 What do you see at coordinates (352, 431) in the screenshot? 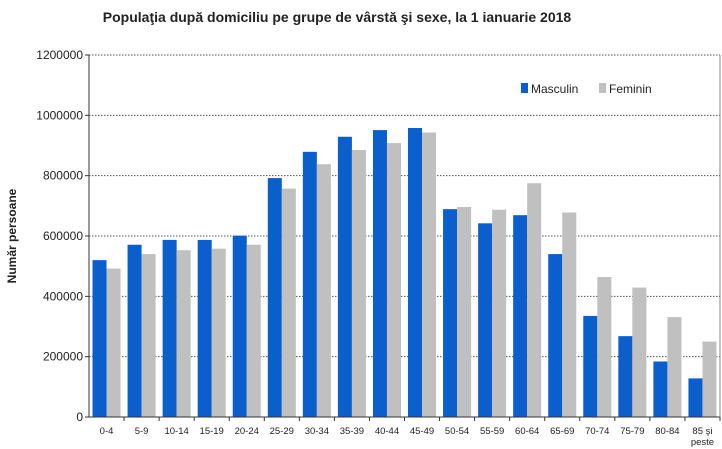
I see `x-tick-label: 35-39` at bounding box center [352, 431].